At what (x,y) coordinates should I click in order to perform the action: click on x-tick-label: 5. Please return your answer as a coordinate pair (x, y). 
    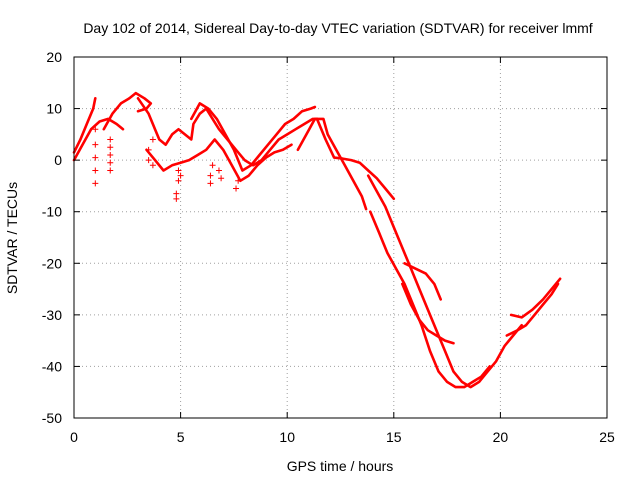
    Looking at the image, I should click on (181, 437).